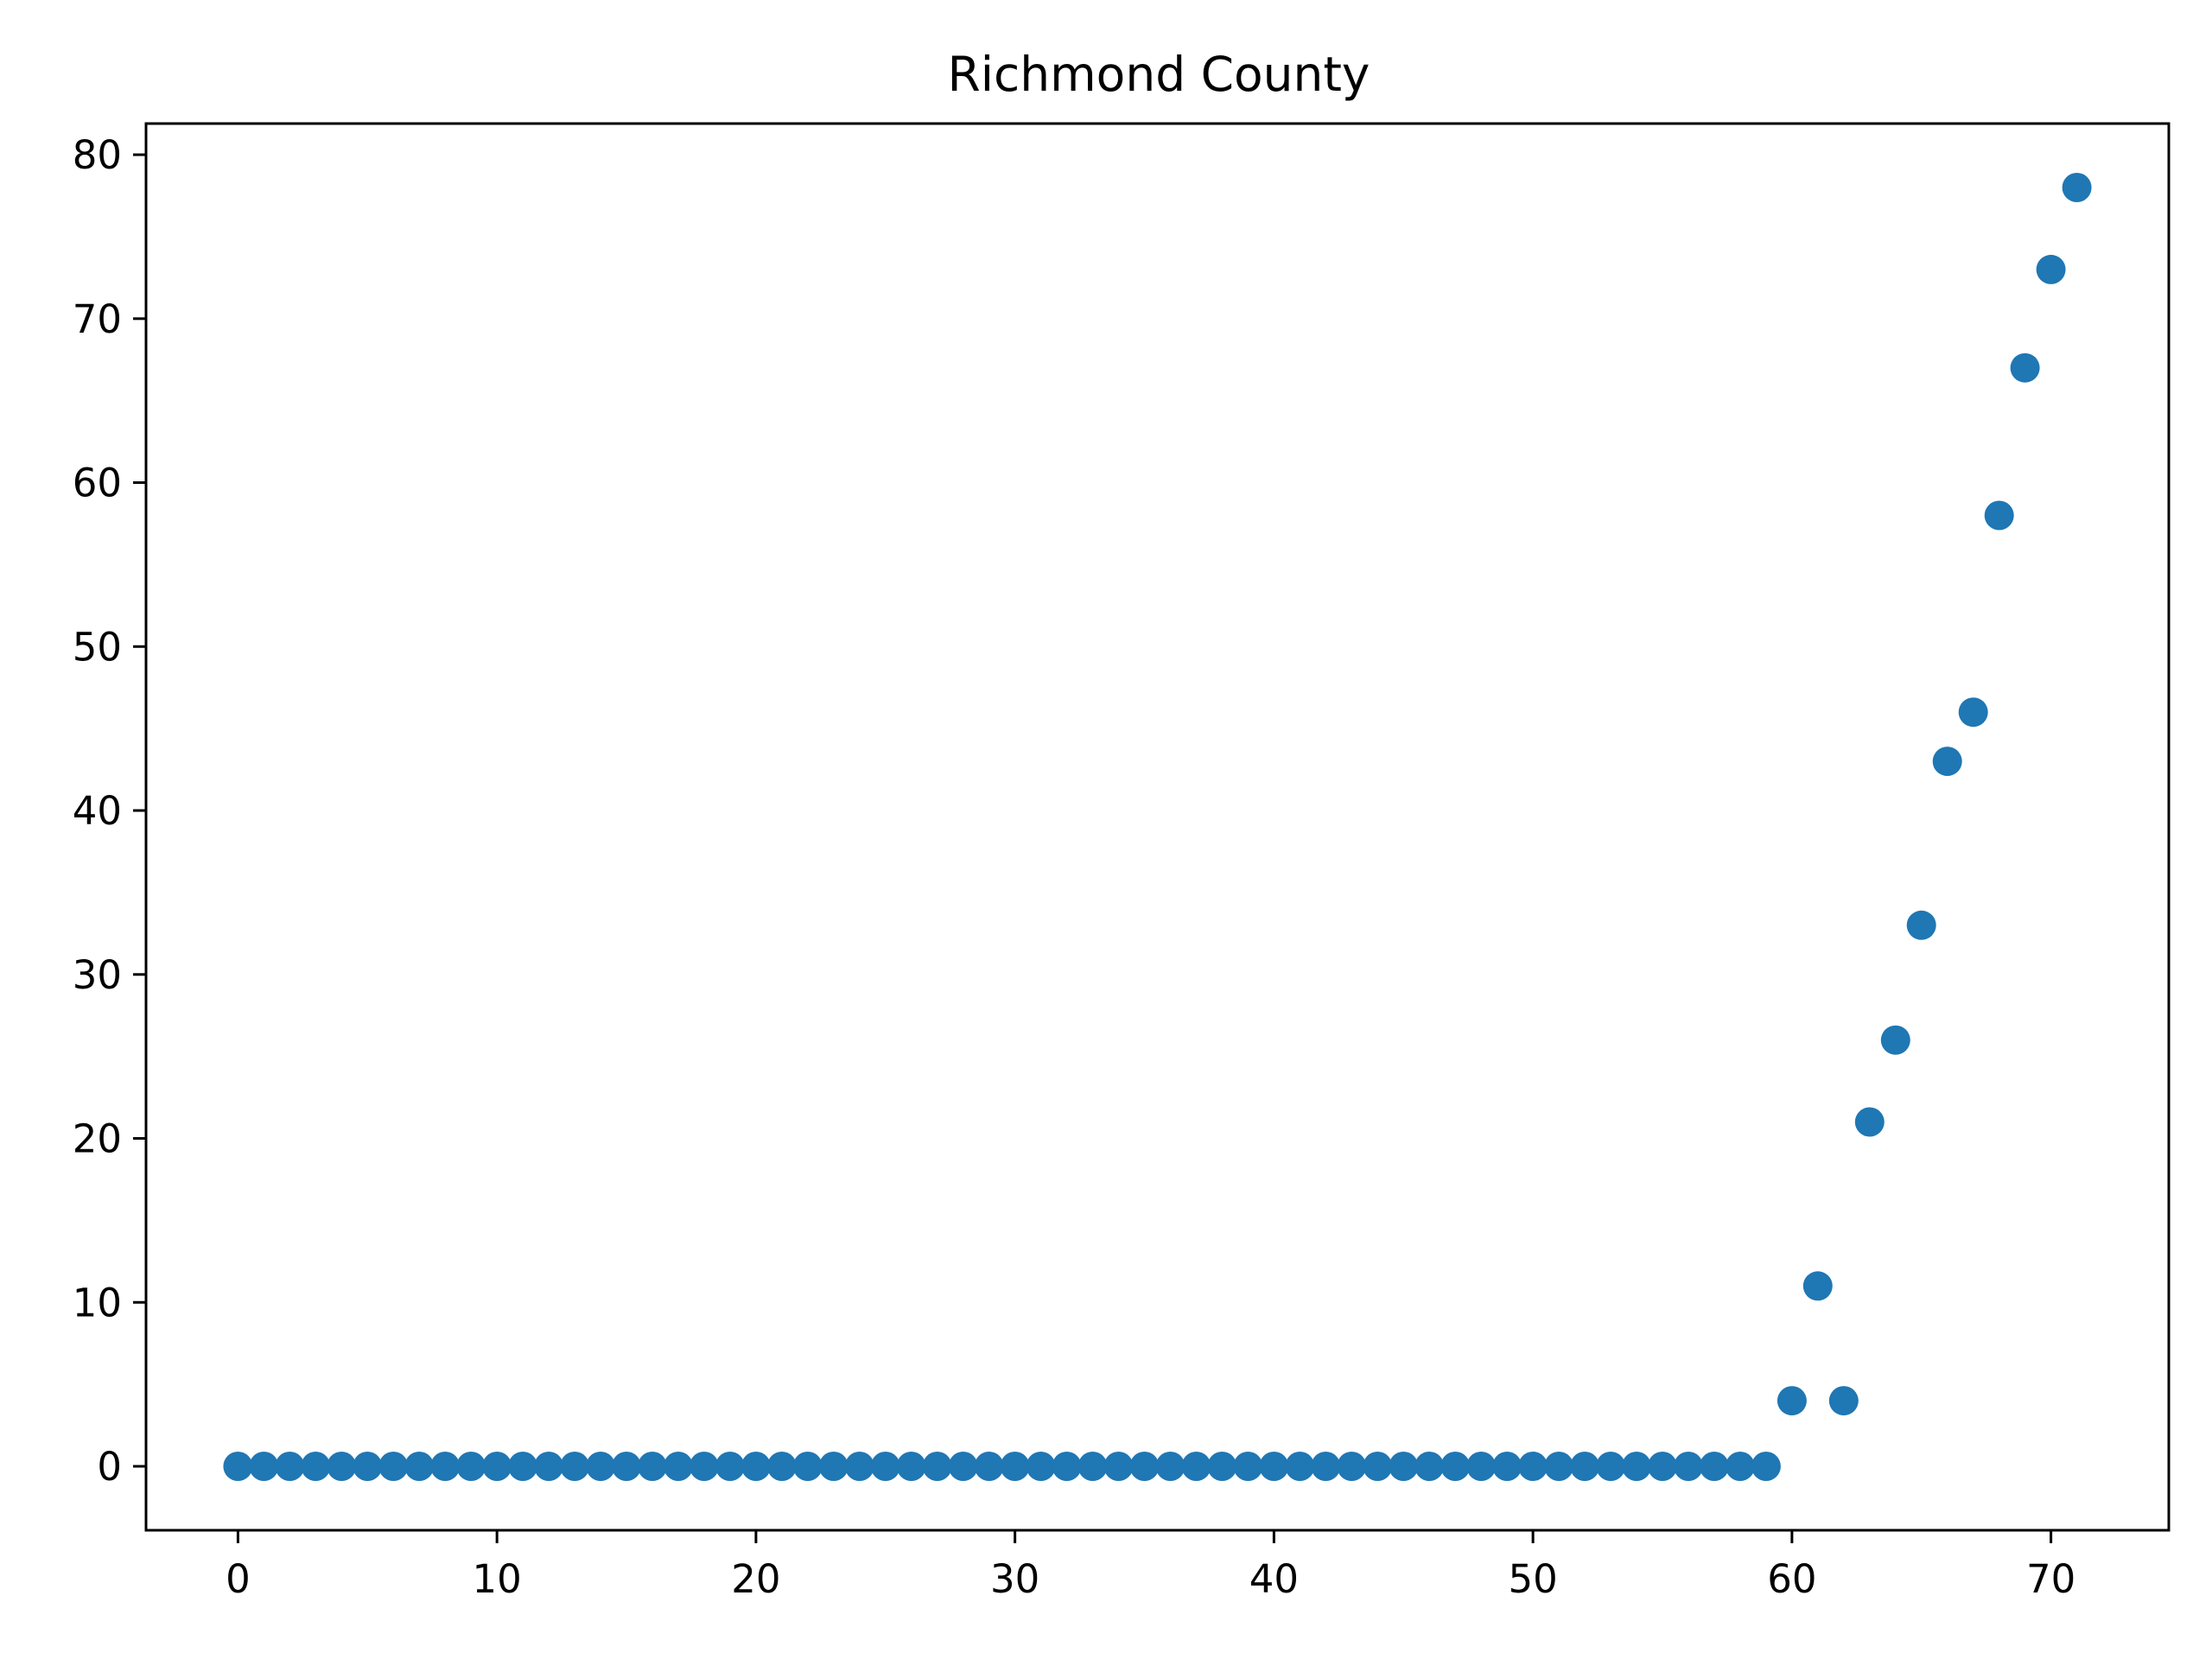 This screenshot has width=2212, height=1659. Describe the element at coordinates (497, 1579) in the screenshot. I see `x-tick-label: 10` at that location.